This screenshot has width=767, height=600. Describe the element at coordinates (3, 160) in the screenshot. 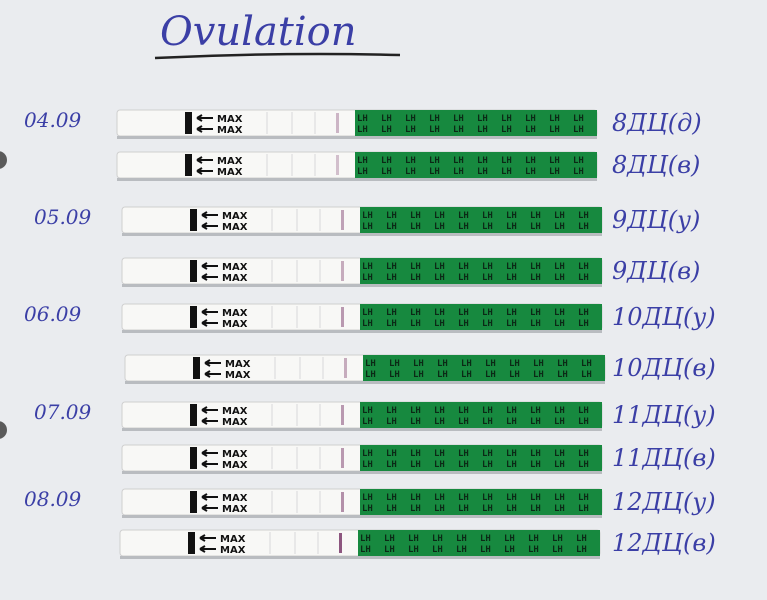

I see `binder-hole` at that location.